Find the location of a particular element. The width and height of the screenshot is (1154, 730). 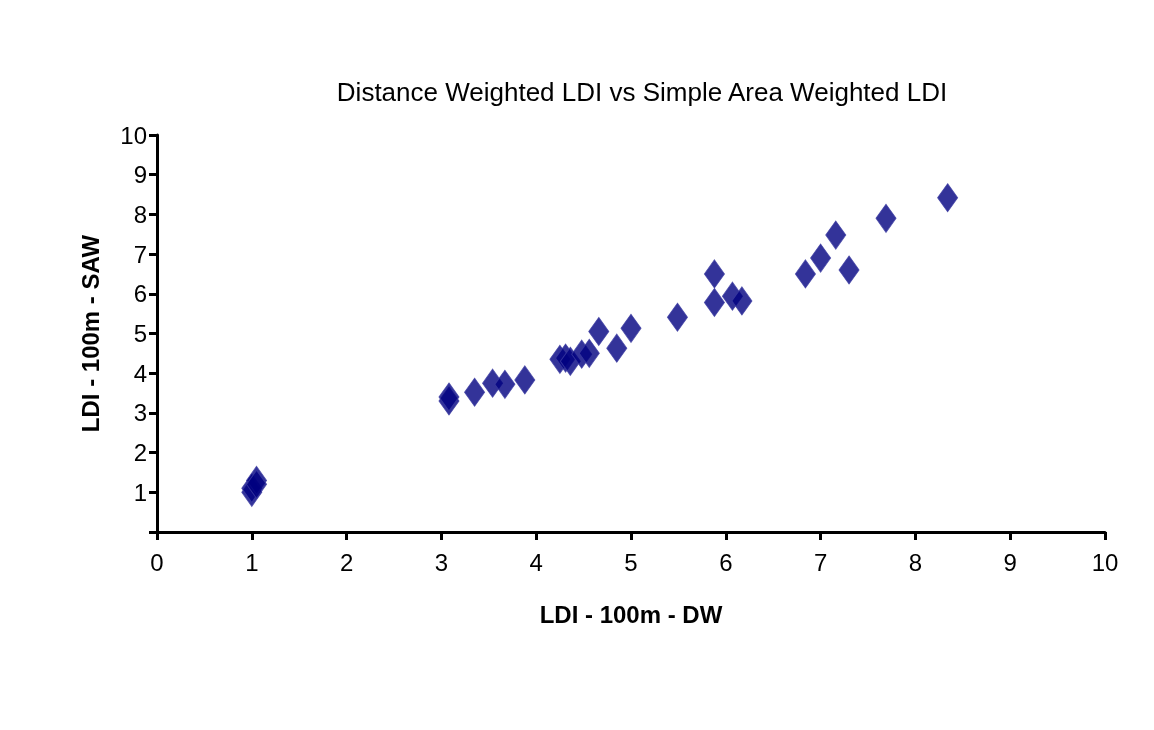

x-tick-label: 0 is located at coordinates (157, 562).